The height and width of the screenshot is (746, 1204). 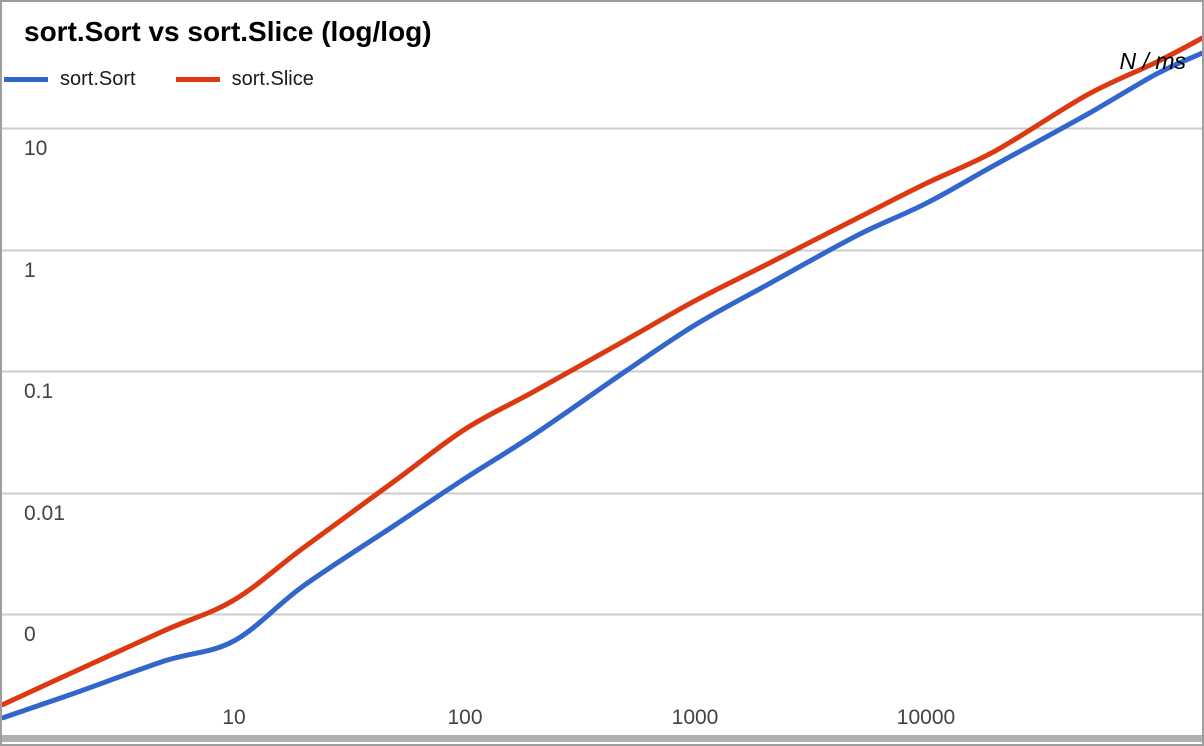 What do you see at coordinates (228, 31) in the screenshot?
I see `chart-title: sort.Sort vs sort.Slice (log/log)` at bounding box center [228, 31].